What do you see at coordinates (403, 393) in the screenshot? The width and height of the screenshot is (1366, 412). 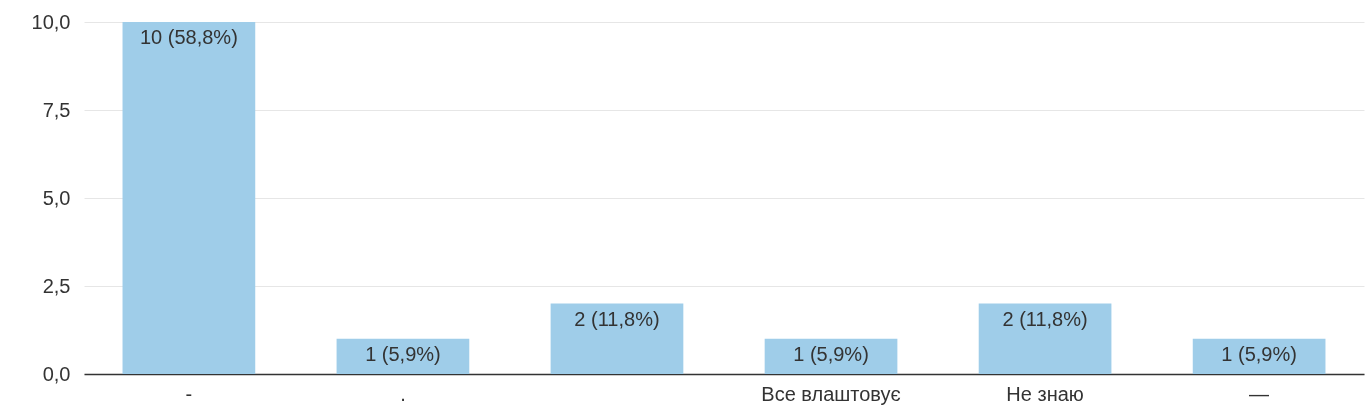 I see `x-tick-label: .` at bounding box center [403, 393].